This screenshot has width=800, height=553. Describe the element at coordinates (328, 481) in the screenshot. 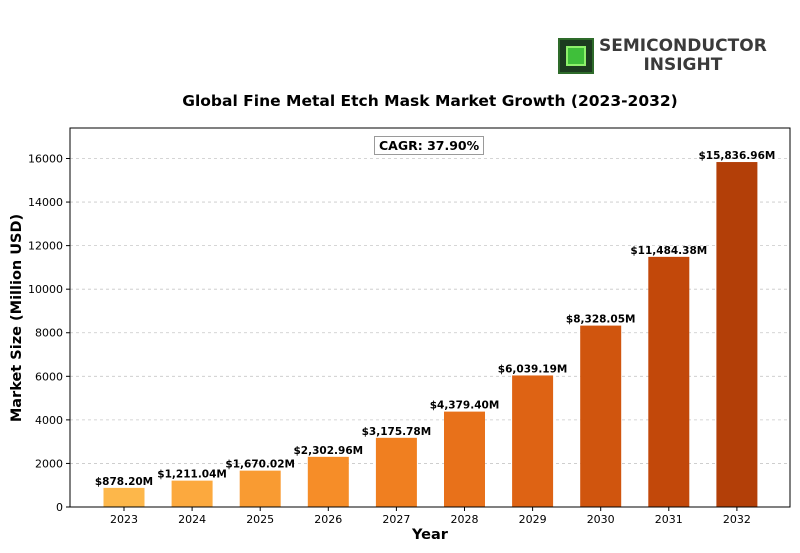

I see `bar-2026` at that location.